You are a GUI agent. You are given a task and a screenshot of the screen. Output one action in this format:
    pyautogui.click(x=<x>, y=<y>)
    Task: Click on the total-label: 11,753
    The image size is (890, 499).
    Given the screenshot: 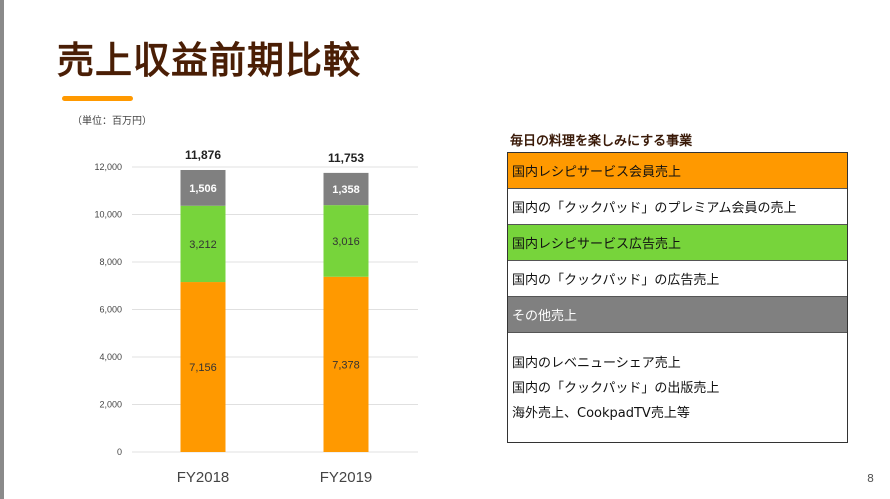 What is the action you would take?
    pyautogui.click(x=346, y=158)
    